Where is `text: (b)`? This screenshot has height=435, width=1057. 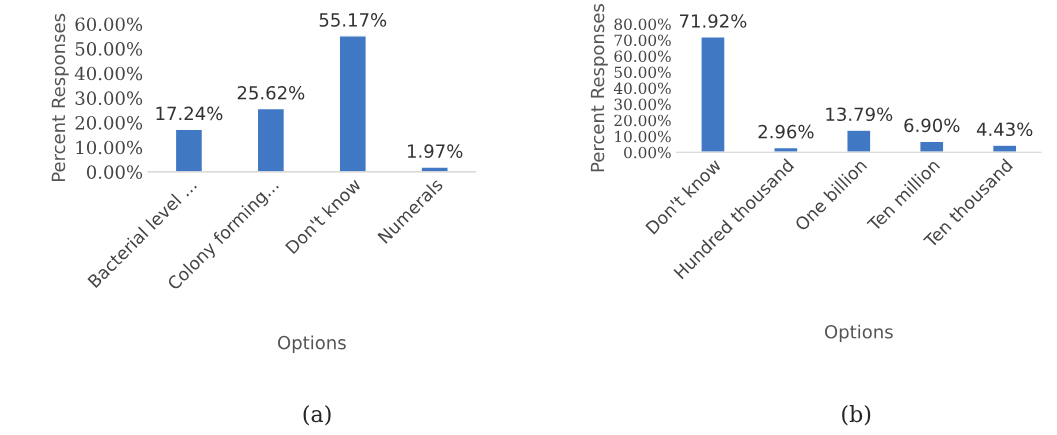
text: (b) is located at coordinates (856, 415).